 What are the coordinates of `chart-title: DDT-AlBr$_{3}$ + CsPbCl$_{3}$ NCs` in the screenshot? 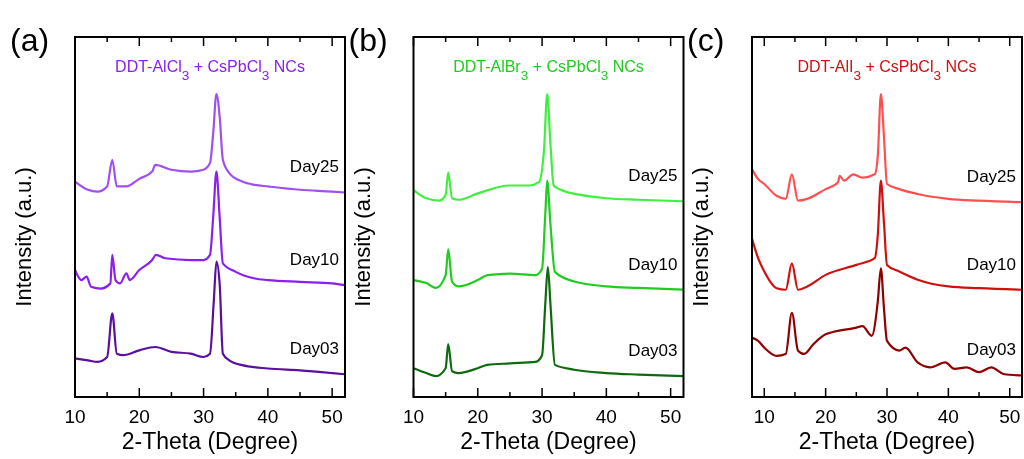 It's located at (548, 70).